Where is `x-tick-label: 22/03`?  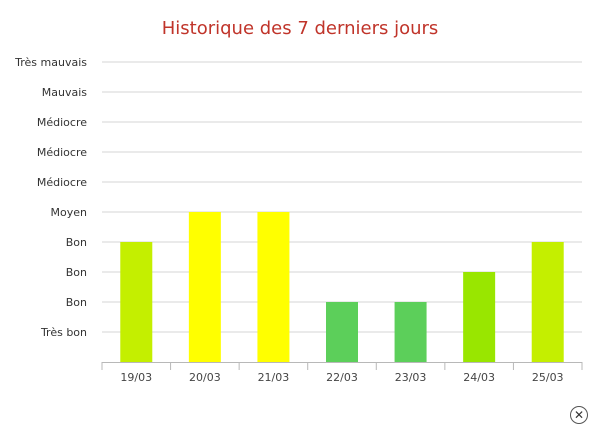
x-tick-label: 22/03 is located at coordinates (342, 377).